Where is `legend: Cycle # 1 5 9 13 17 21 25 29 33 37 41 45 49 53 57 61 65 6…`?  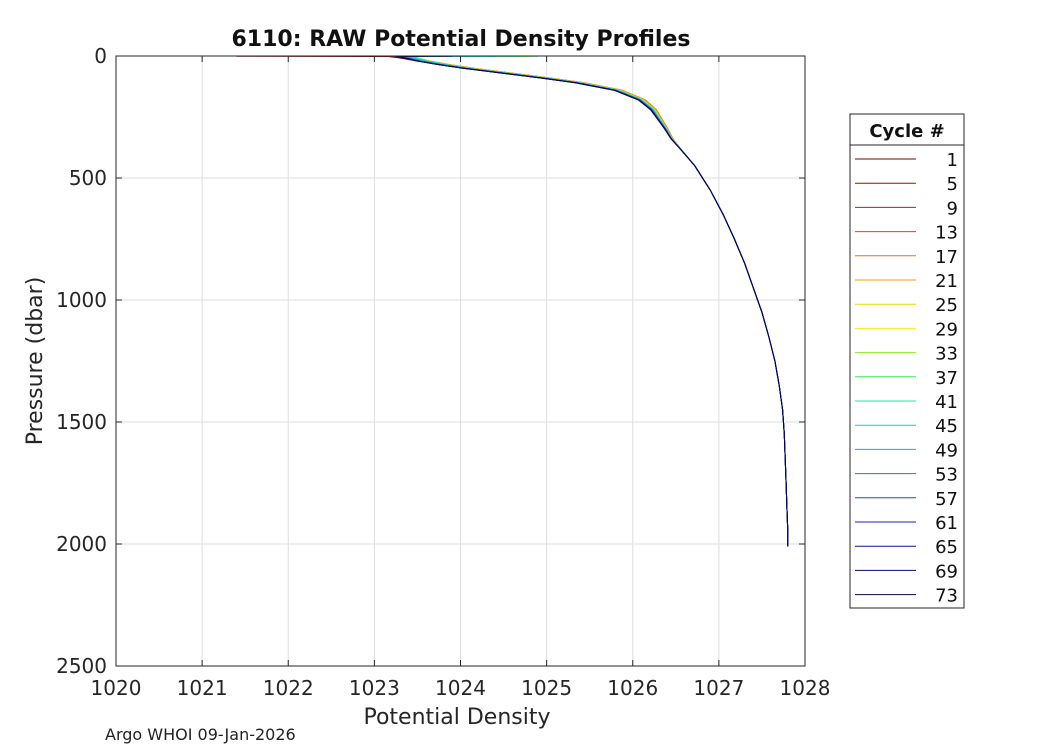
legend: Cycle # 1 5 9 13 17 21 25 29 33 37 41 45 49 53 57 61 65 6… is located at coordinates (907, 361).